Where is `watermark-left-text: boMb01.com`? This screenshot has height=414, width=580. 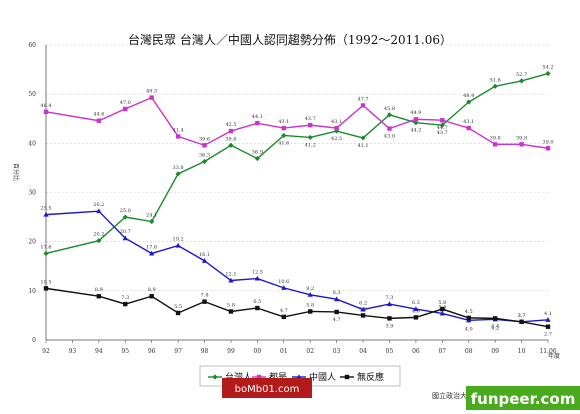 watermark-left-text: boMb01.com is located at coordinates (267, 389).